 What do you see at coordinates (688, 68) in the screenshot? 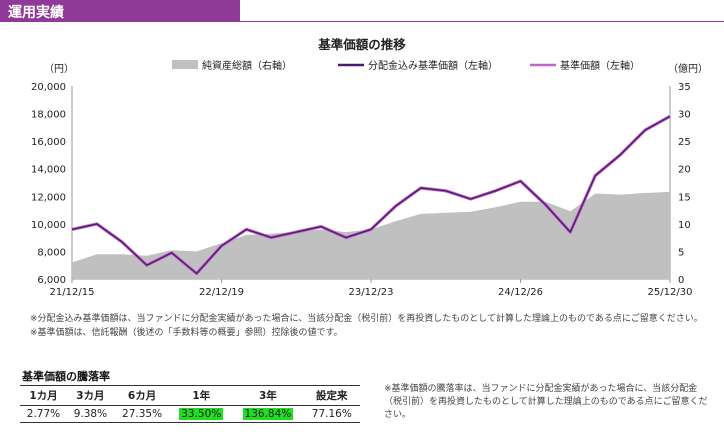
I see `y-right-axis-label: （億円）` at bounding box center [688, 68].